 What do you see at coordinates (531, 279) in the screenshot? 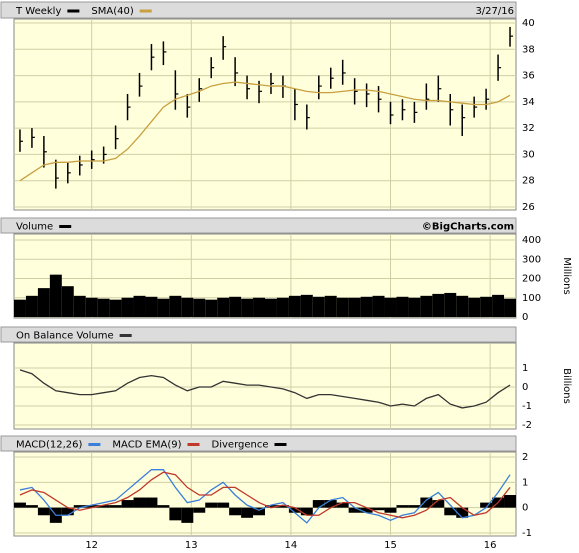
I see `y-tick-label: 200` at bounding box center [531, 279].